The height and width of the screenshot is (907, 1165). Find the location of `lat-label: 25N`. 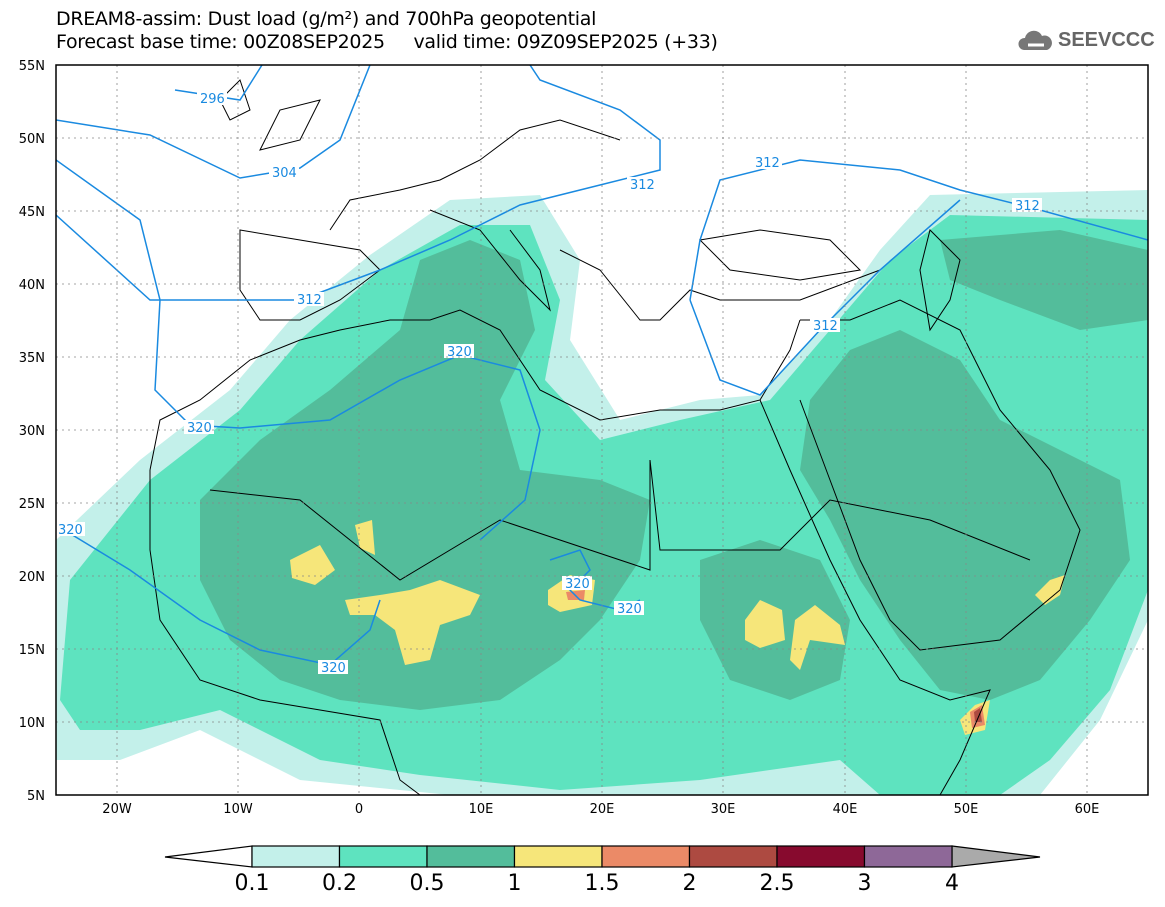

lat-label: 25N is located at coordinates (32, 504).